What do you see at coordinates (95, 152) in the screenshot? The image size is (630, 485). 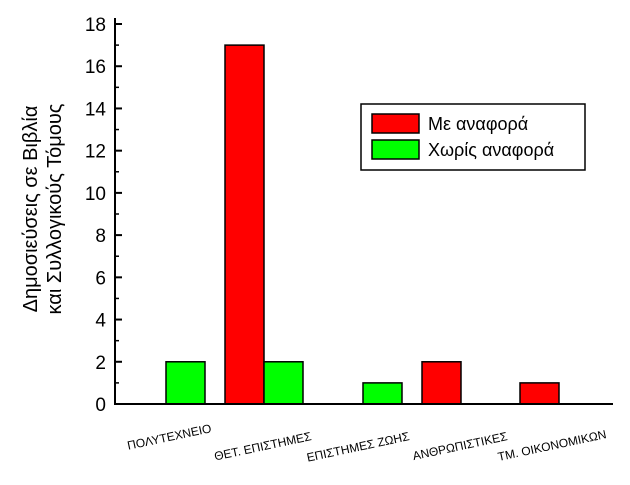 I see `y-tick-label: 12` at bounding box center [95, 152].